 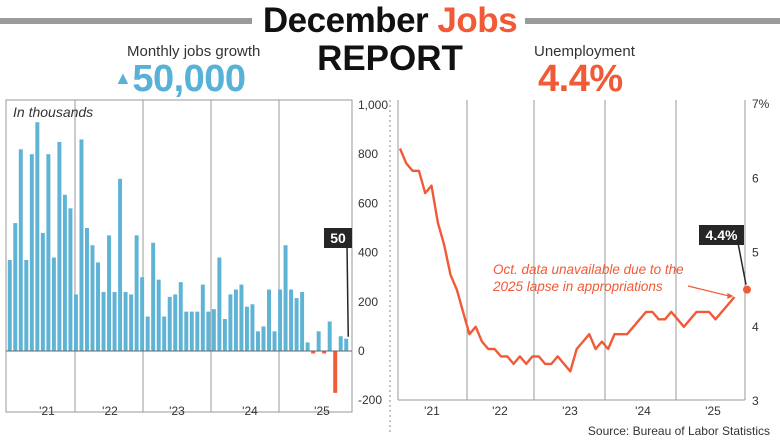 I want to click on jobs-callout-box, so click(x=338, y=238).